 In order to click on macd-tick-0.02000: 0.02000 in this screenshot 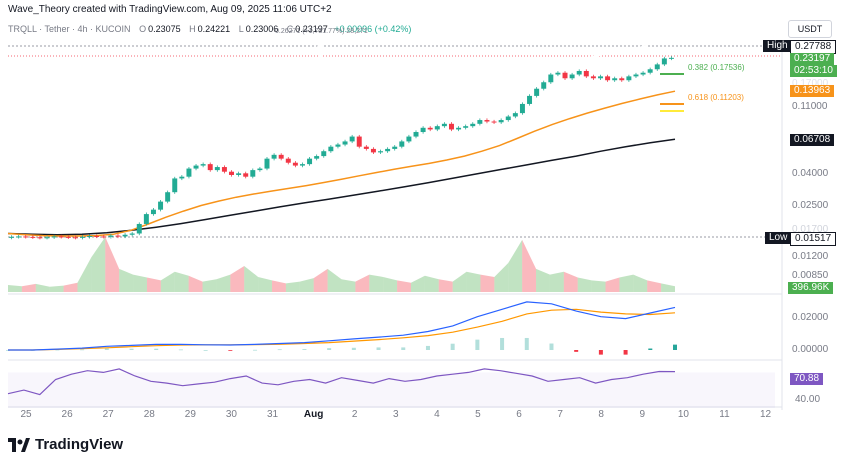, I will do `click(810, 317)`.